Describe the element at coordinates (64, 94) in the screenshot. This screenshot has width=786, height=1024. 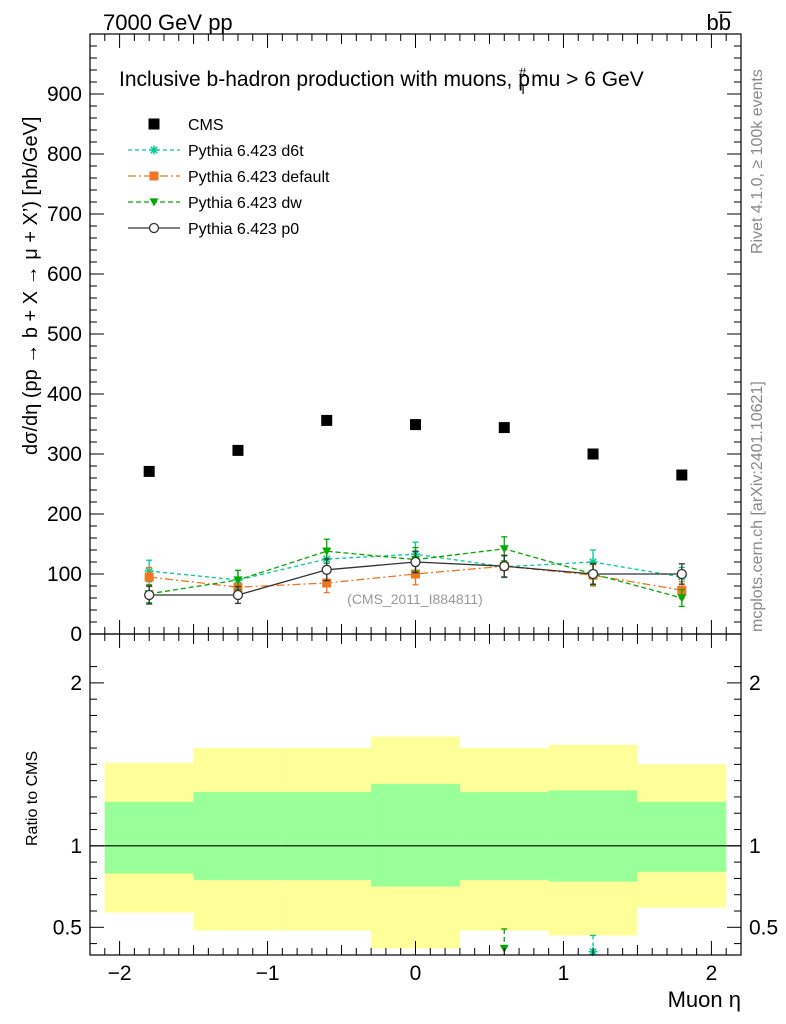
I see `y-tick-label: 900` at that location.